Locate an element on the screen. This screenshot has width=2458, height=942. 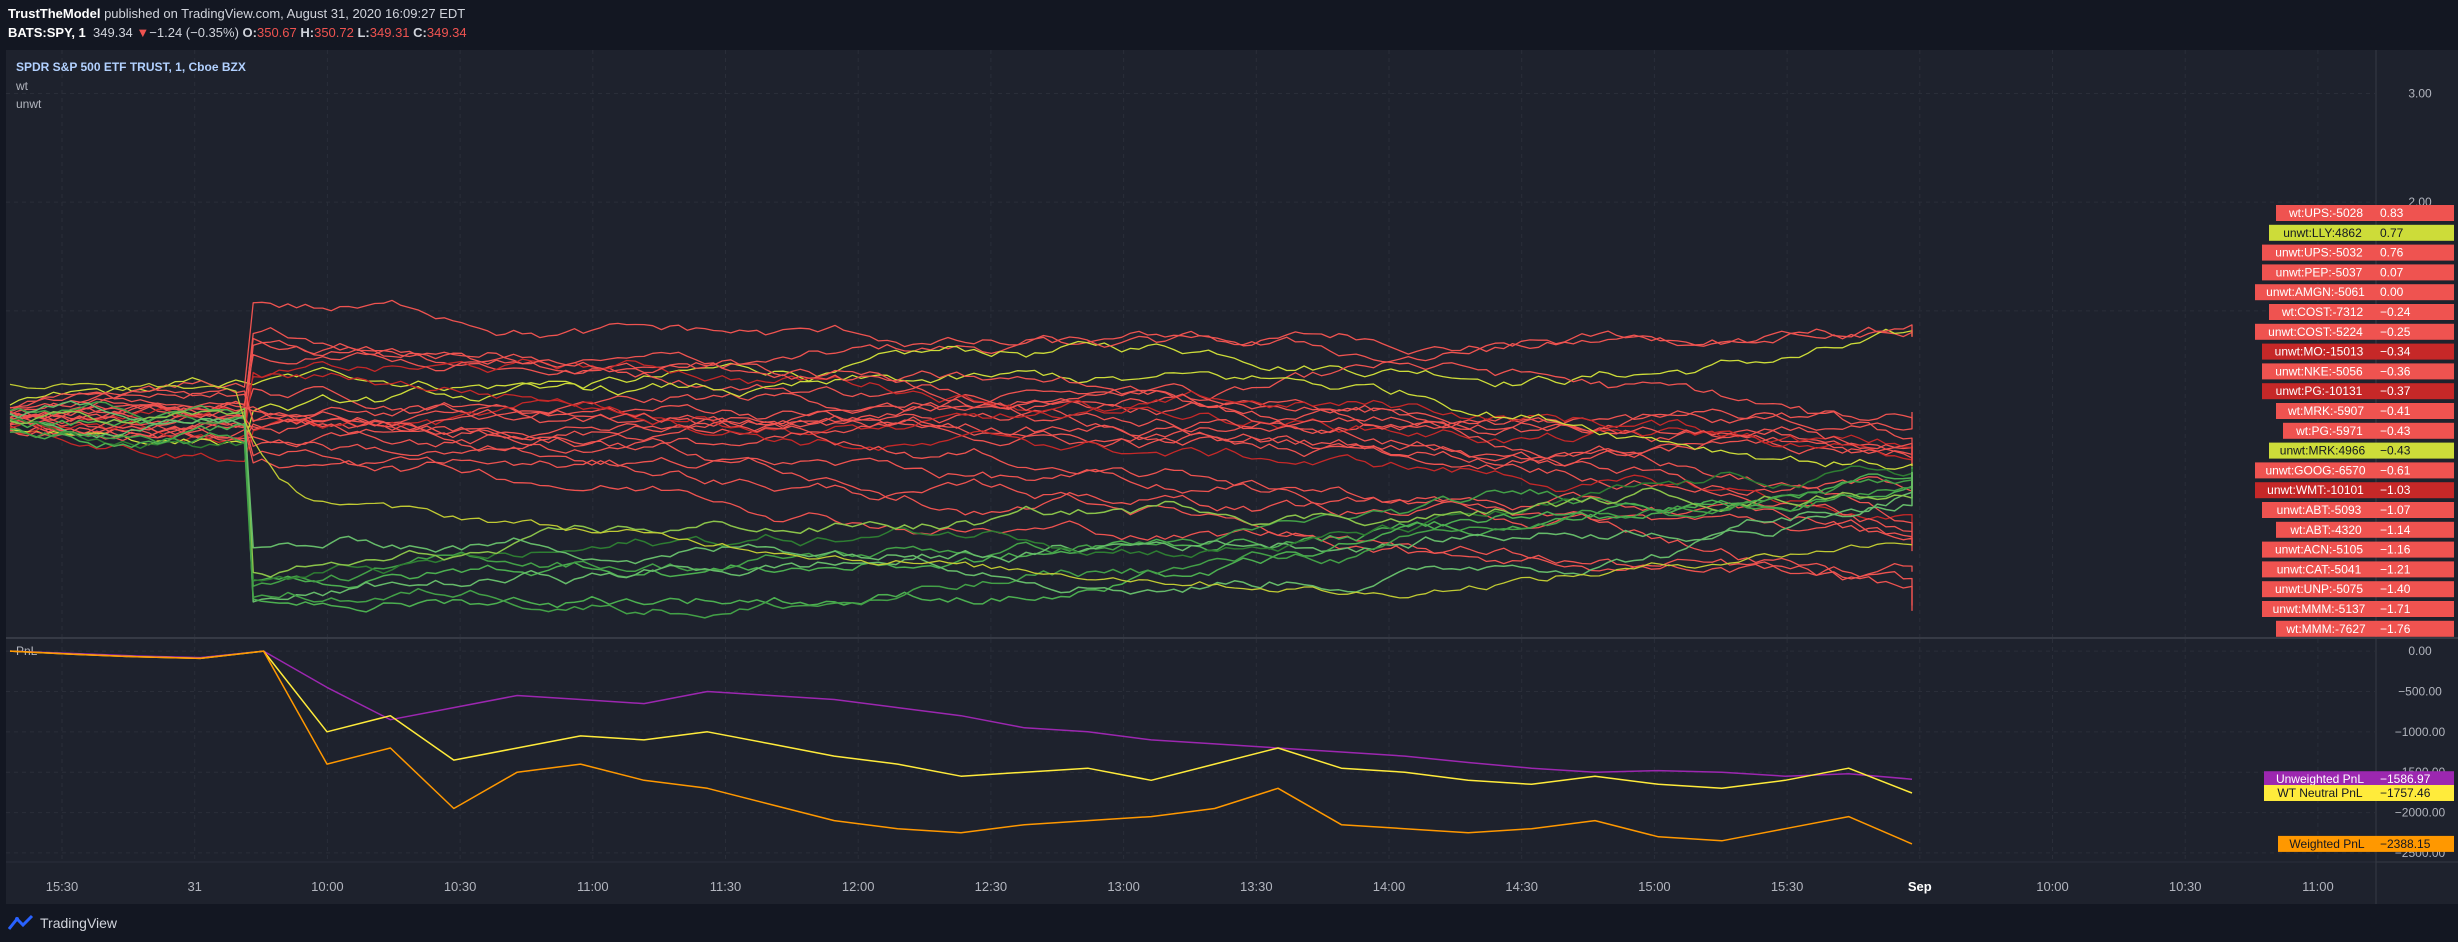
time-tick-label: 10:30 is located at coordinates (460, 886).